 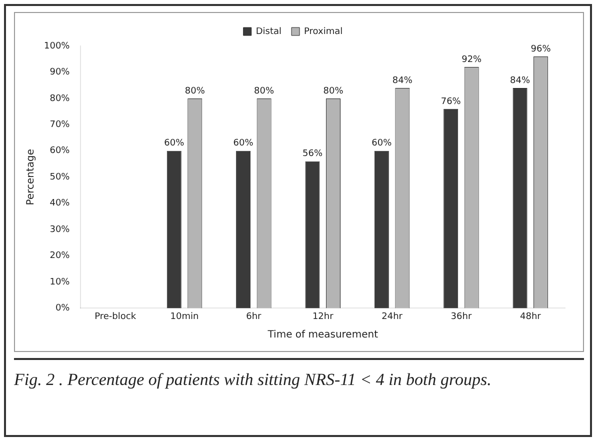 What do you see at coordinates (392, 317) in the screenshot?
I see `x-tick-label: 24hr` at bounding box center [392, 317].